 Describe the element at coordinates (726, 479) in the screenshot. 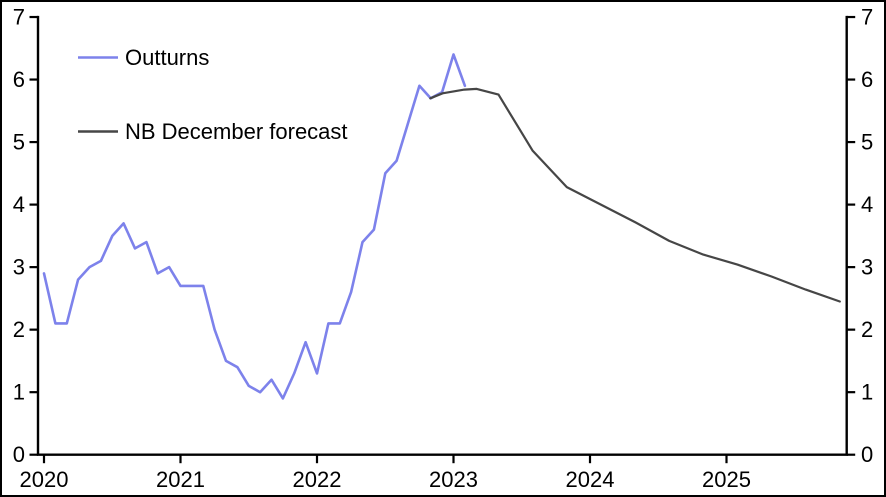

I see `x-axis-label-2025: 2025` at that location.